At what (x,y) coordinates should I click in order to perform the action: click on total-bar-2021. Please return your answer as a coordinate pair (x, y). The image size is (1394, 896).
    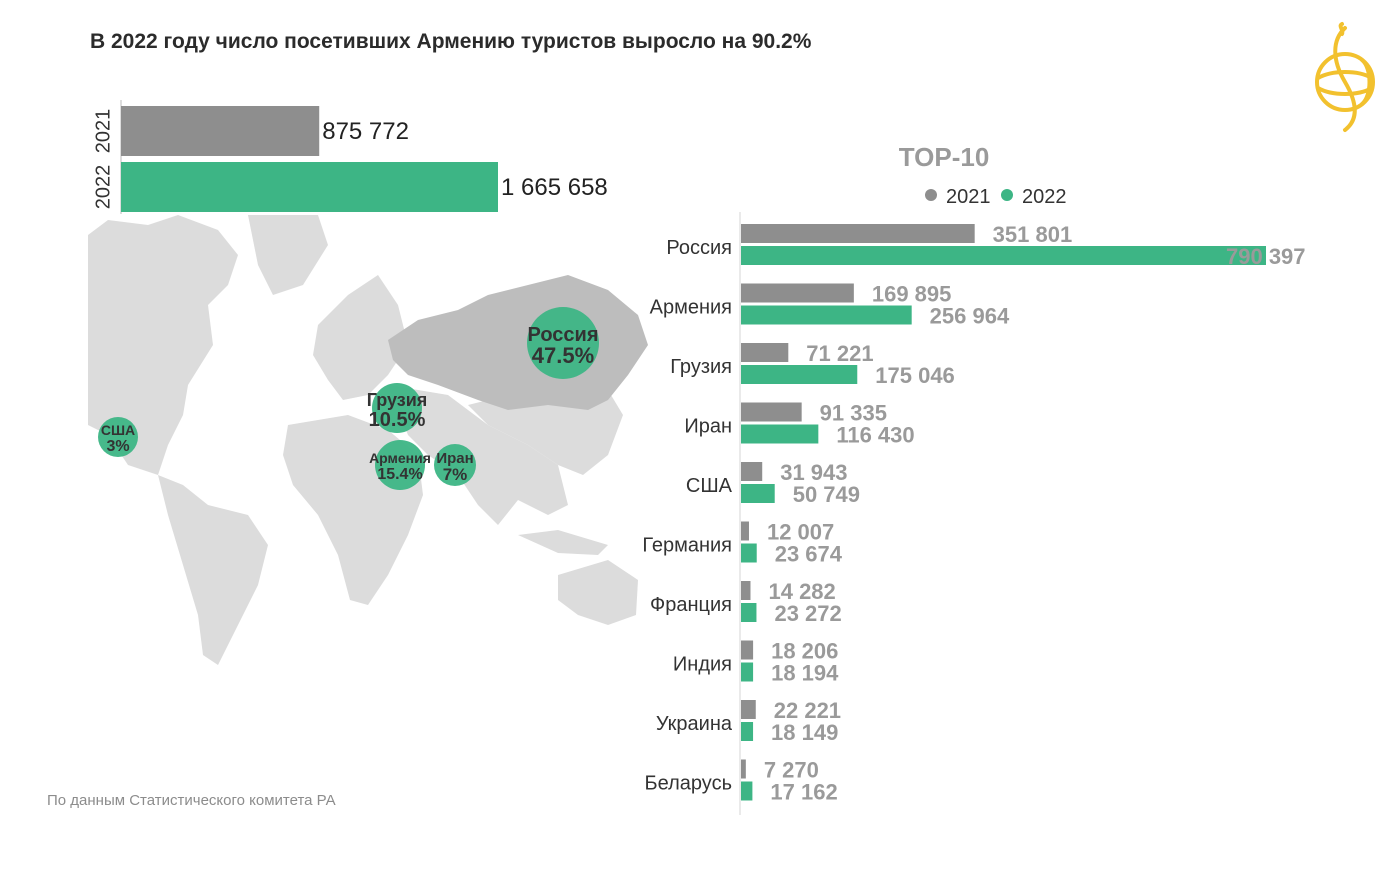
    Looking at the image, I should click on (220, 131).